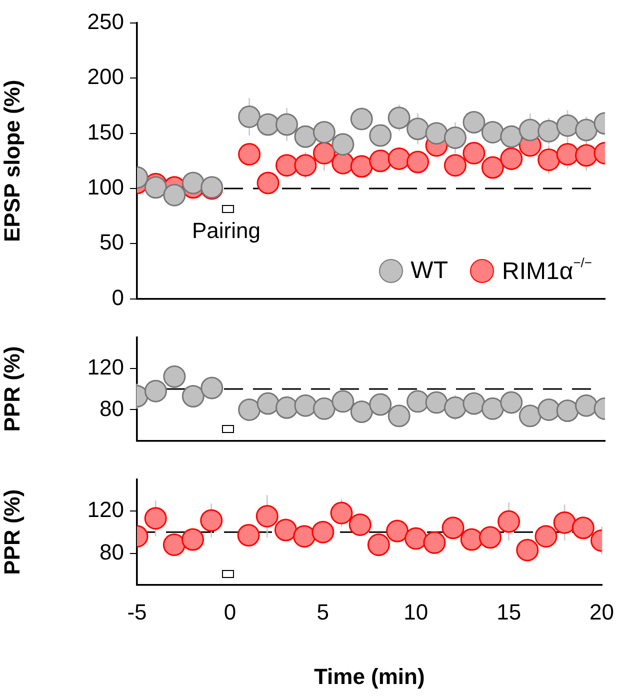  Describe the element at coordinates (105, 77) in the screenshot. I see `y-tick-label: 200` at that location.